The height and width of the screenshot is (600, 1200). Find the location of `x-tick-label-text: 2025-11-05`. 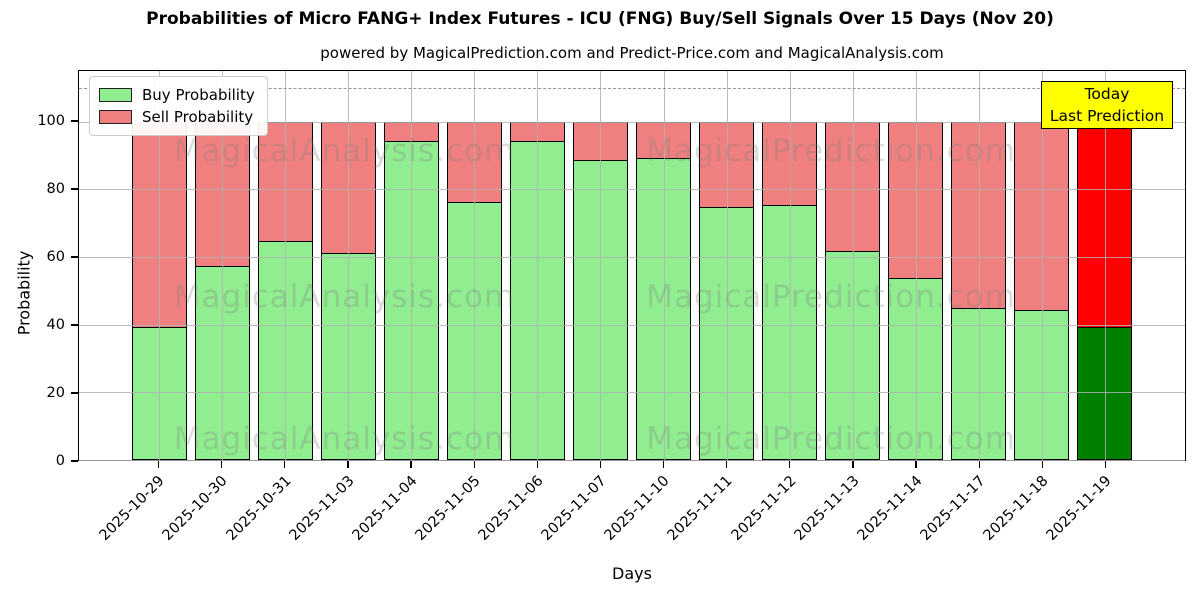

x-tick-label-text: 2025-11-05 is located at coordinates (448, 508).